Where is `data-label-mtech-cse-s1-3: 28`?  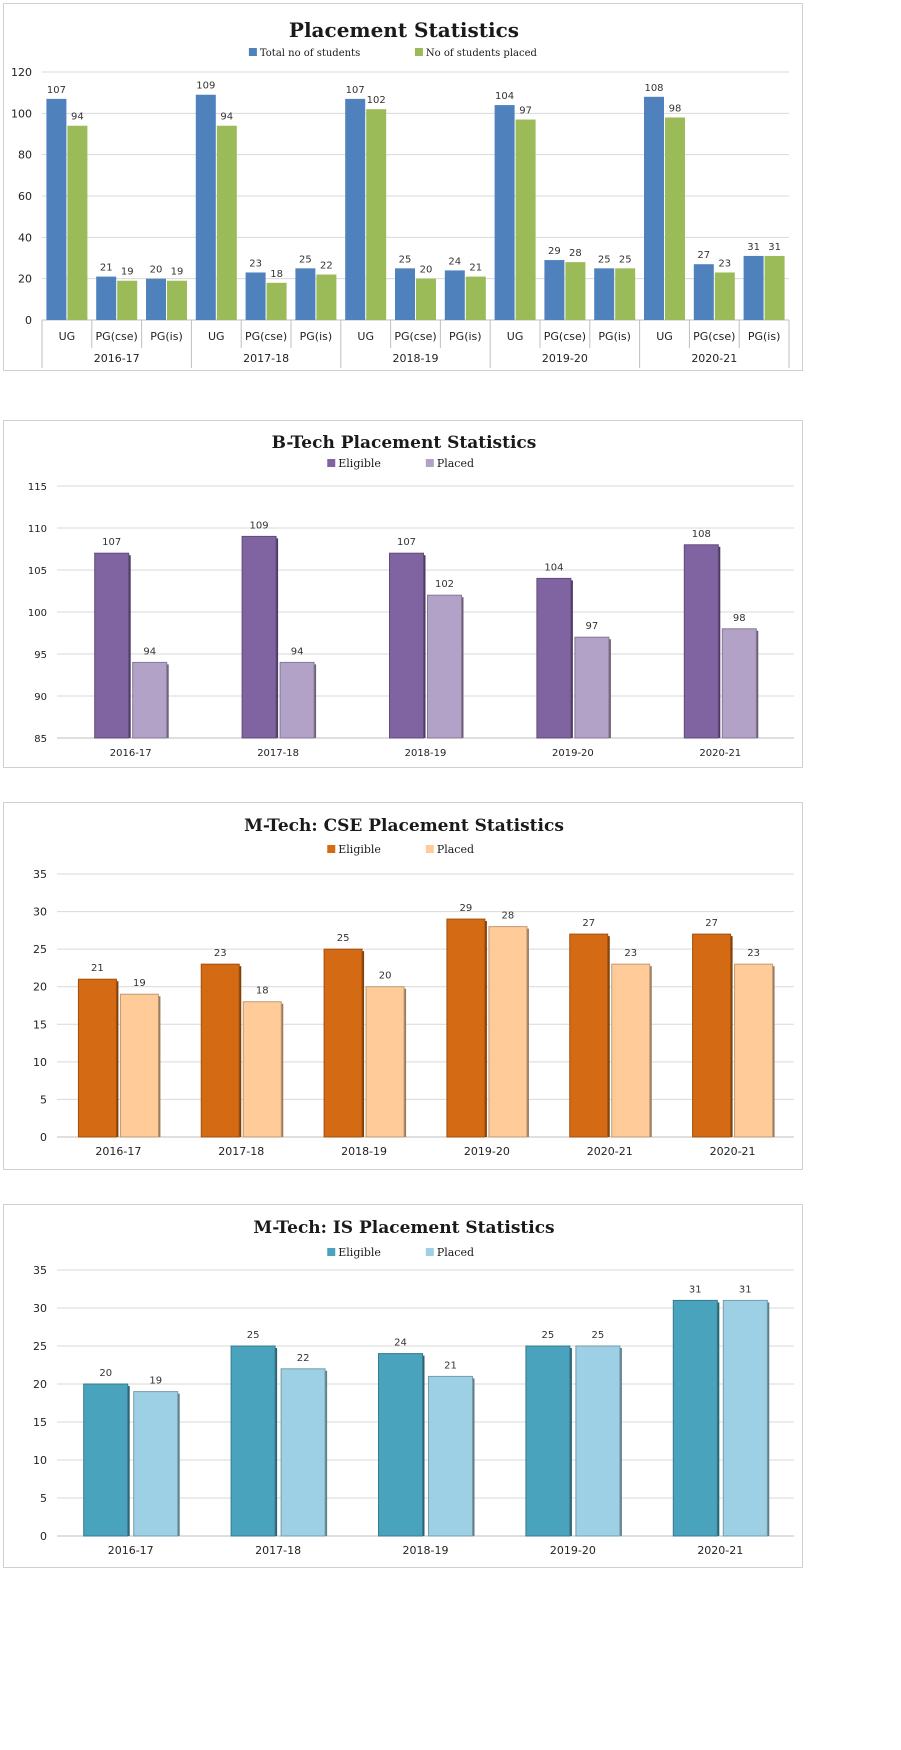 data-label-mtech-cse-s1-3: 28 is located at coordinates (508, 916).